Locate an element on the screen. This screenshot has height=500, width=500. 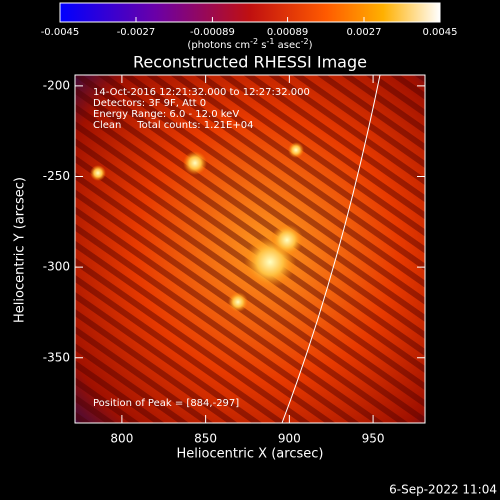
footer-date: 6-Sep-2022 11:04 is located at coordinates (443, 490).